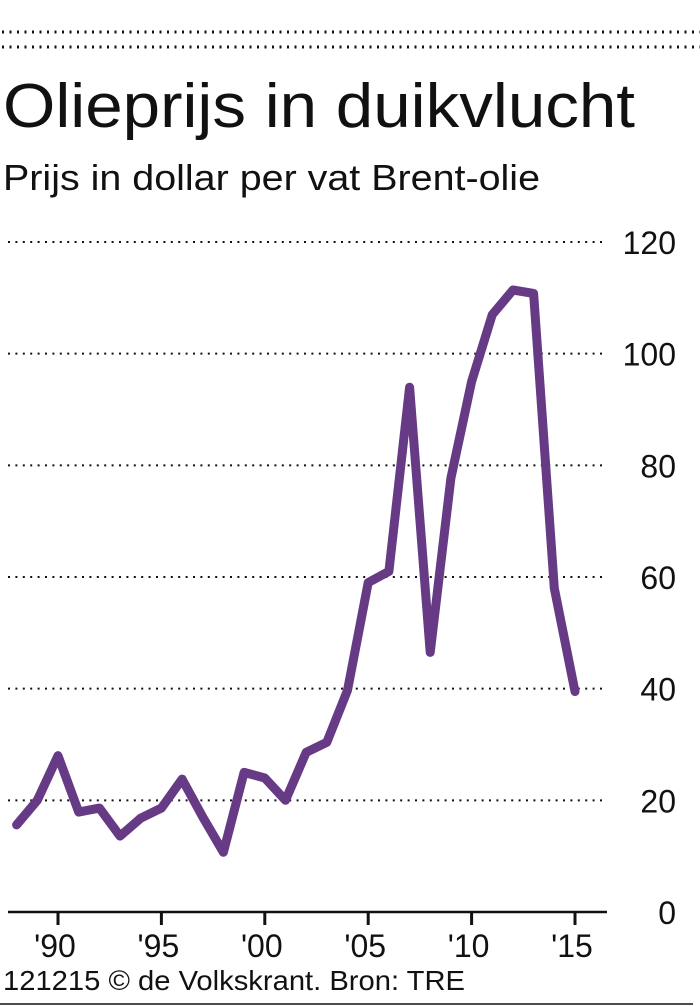  Describe the element at coordinates (649, 355) in the screenshot. I see `y-tick-label: 100` at that location.